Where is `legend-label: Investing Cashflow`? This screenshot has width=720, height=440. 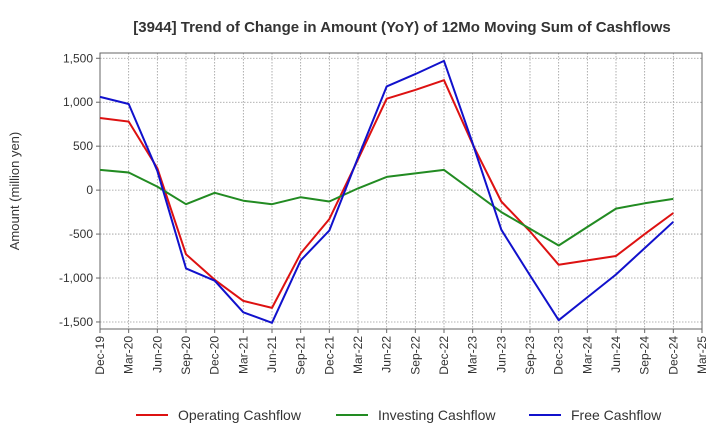
legend-label: Investing Cashflow is located at coordinates (437, 415).